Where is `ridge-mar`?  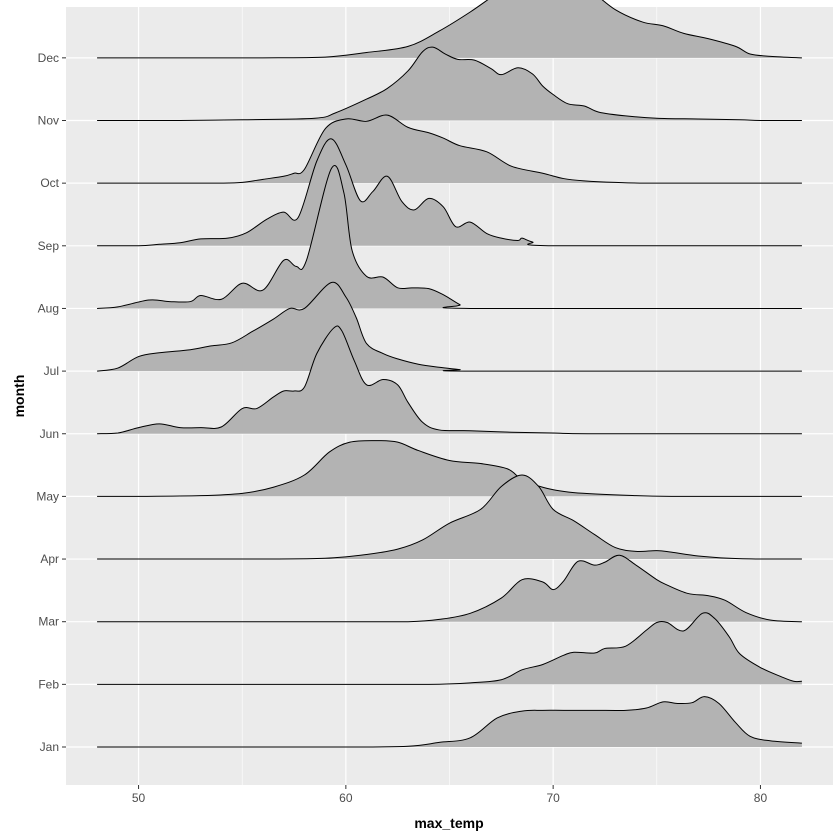
ridge-mar is located at coordinates (449, 588).